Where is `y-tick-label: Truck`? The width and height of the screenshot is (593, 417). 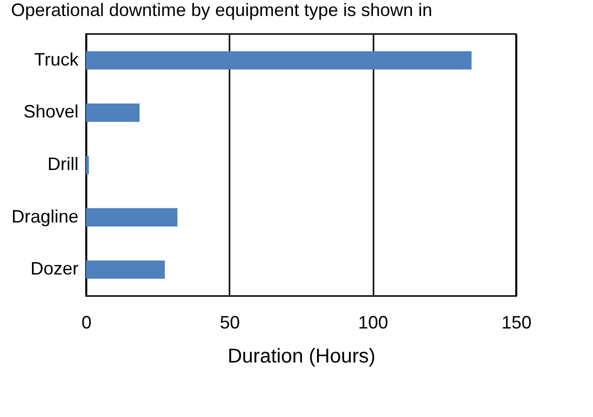 y-tick-label: Truck is located at coordinates (57, 59).